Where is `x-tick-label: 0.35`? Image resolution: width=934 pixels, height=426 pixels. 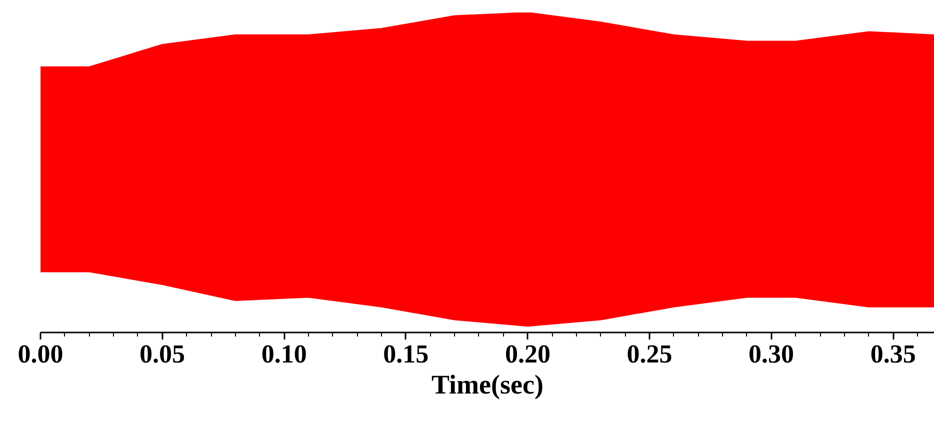 x-tick-label: 0.35 is located at coordinates (893, 354).